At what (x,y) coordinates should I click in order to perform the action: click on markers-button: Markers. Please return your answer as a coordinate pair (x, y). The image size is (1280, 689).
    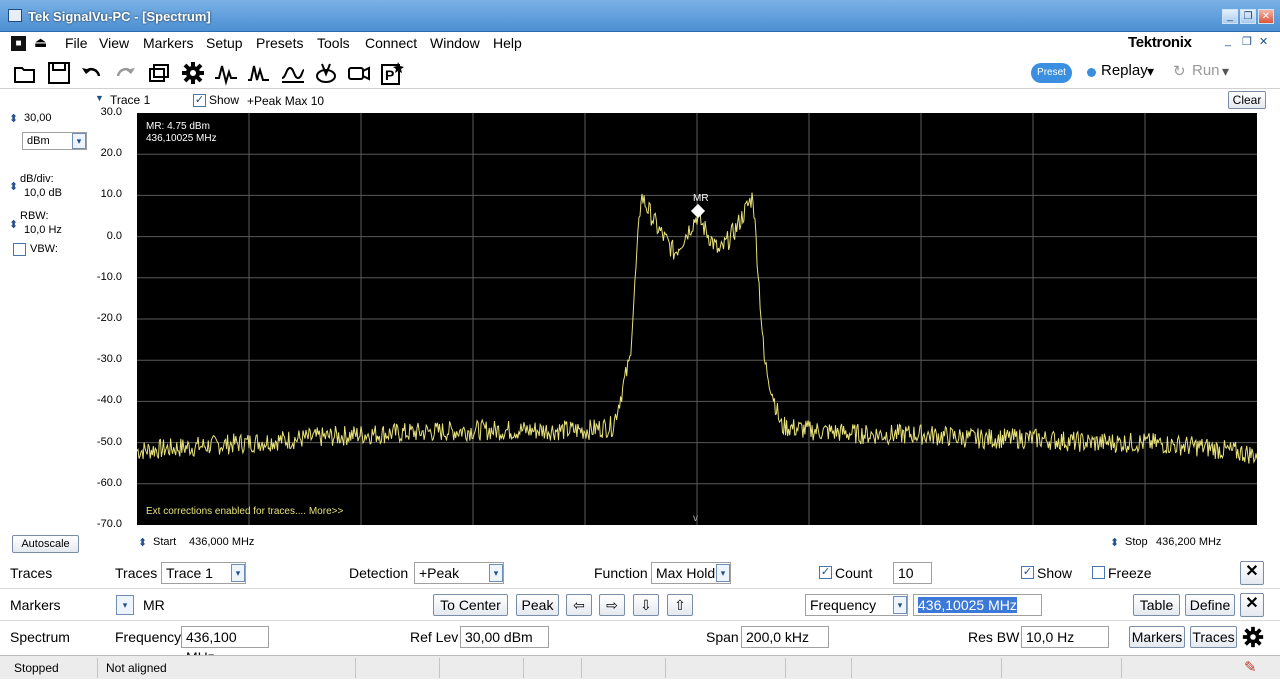
    Looking at the image, I should click on (1157, 637).